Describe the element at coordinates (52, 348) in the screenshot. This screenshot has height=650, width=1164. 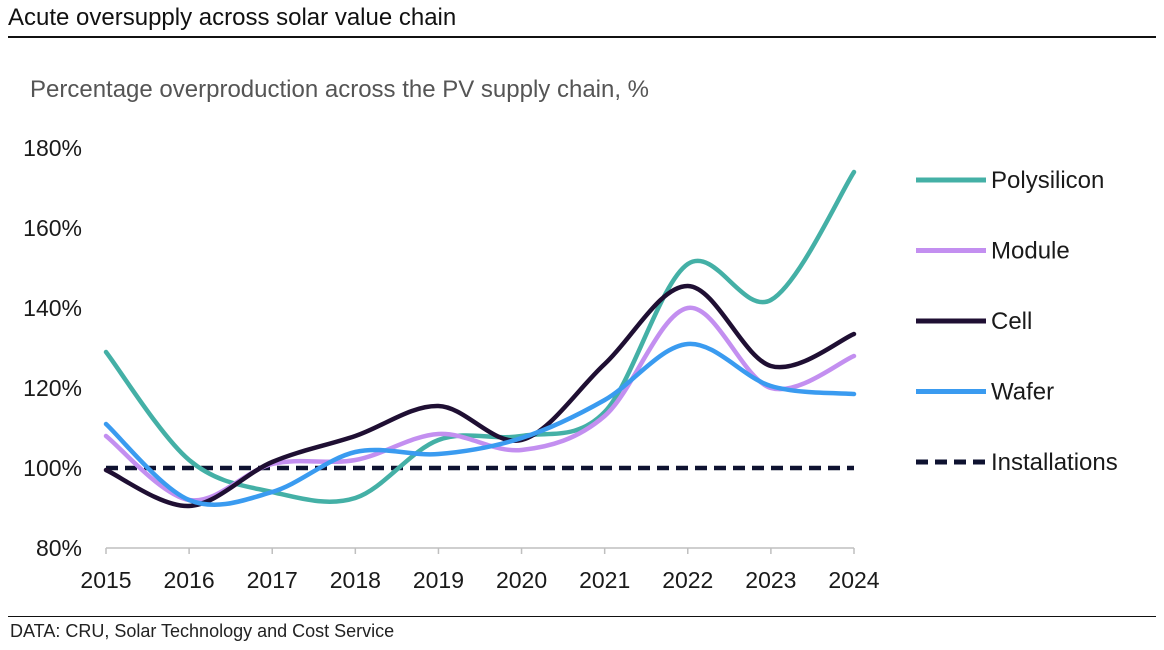
I see `y-axis-tick-labels: 80% 100% 120% 140% 160% 180%` at that location.